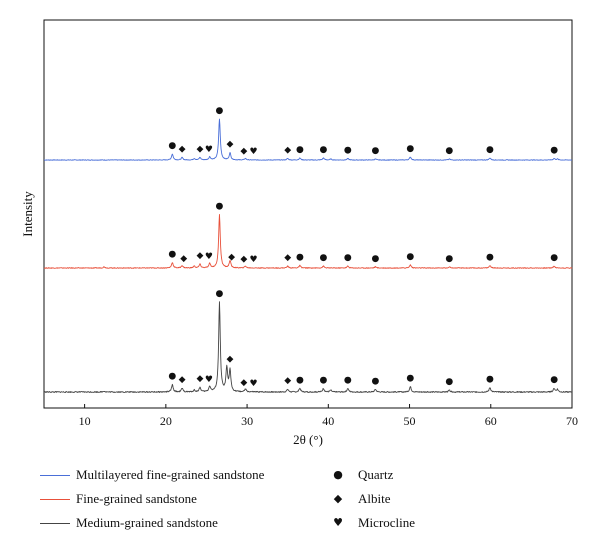  What do you see at coordinates (410, 421) in the screenshot?
I see `x-tick-label: 50` at bounding box center [410, 421].